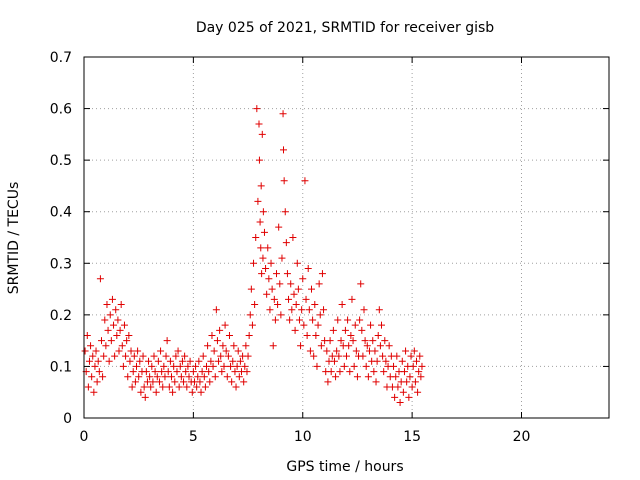  I want to click on x-tick-label: 20, so click(522, 437).